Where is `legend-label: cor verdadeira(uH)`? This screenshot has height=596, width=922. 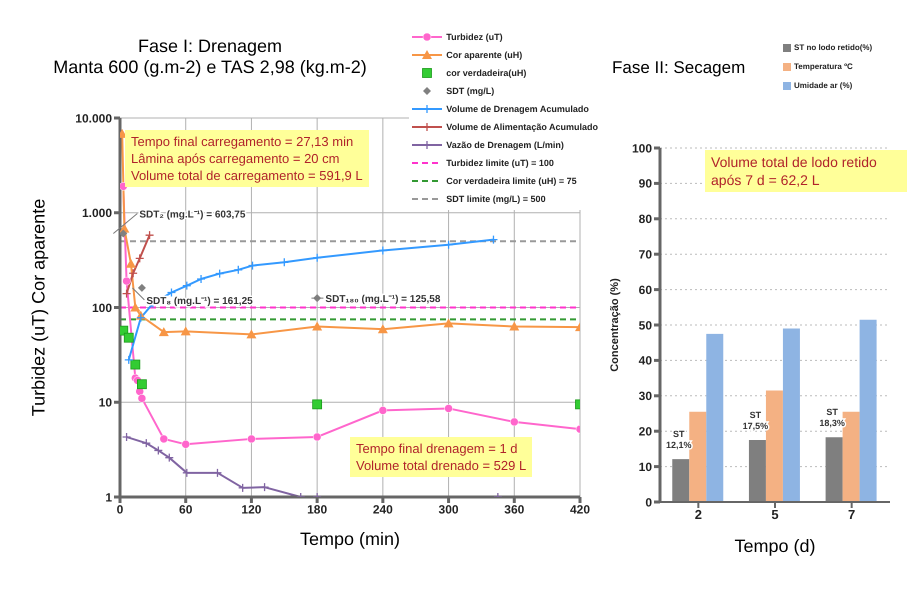
legend-label: cor verdadeira(uH) is located at coordinates (486, 73).